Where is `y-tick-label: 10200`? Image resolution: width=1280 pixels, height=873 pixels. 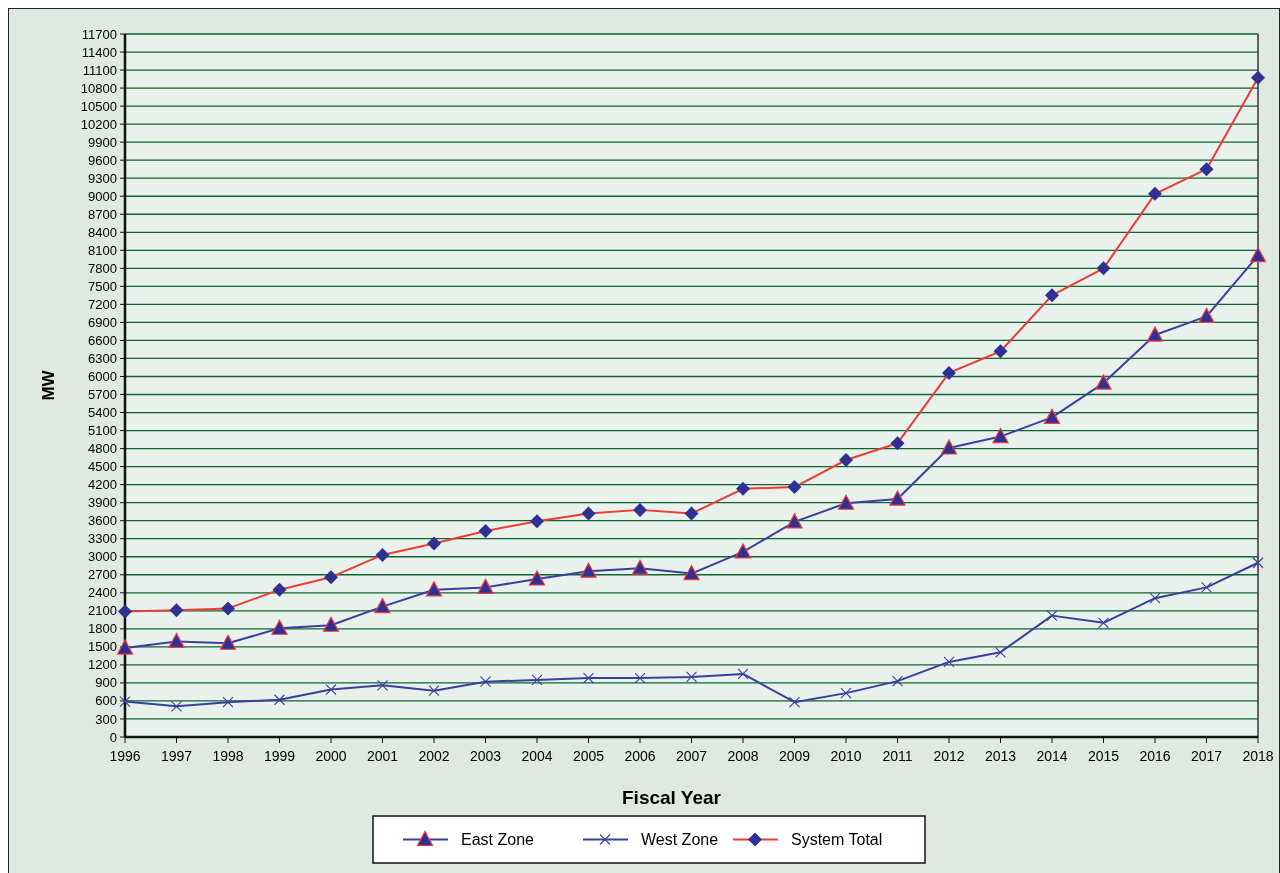
y-tick-label: 10200 is located at coordinates (98, 124).